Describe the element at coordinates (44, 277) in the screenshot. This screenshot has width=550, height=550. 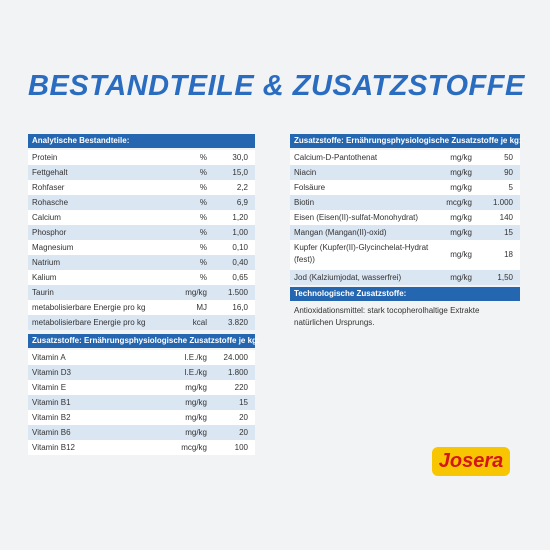
I see `item-name: Kalium` at that location.